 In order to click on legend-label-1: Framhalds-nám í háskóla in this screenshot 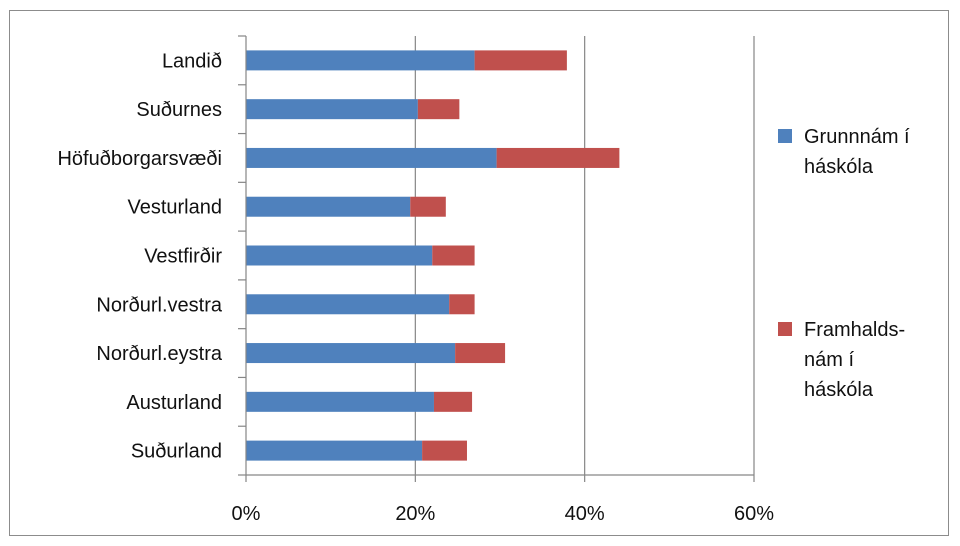, I will do `click(854, 360)`.